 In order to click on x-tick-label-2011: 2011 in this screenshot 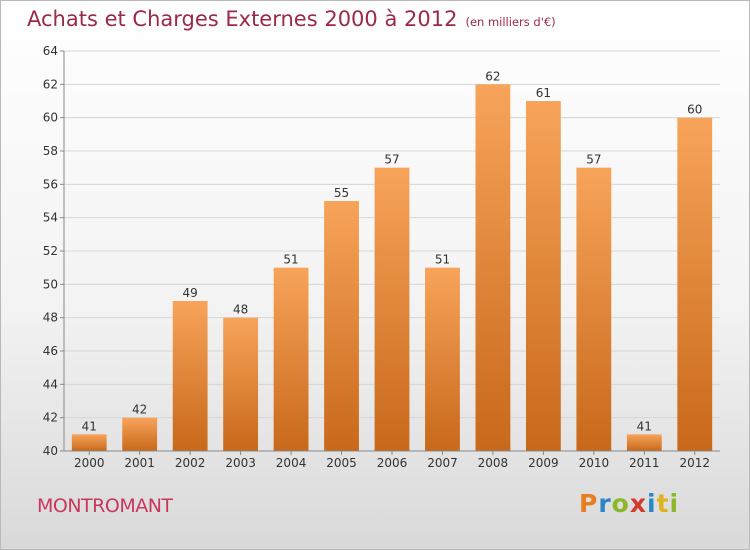, I will do `click(644, 463)`.